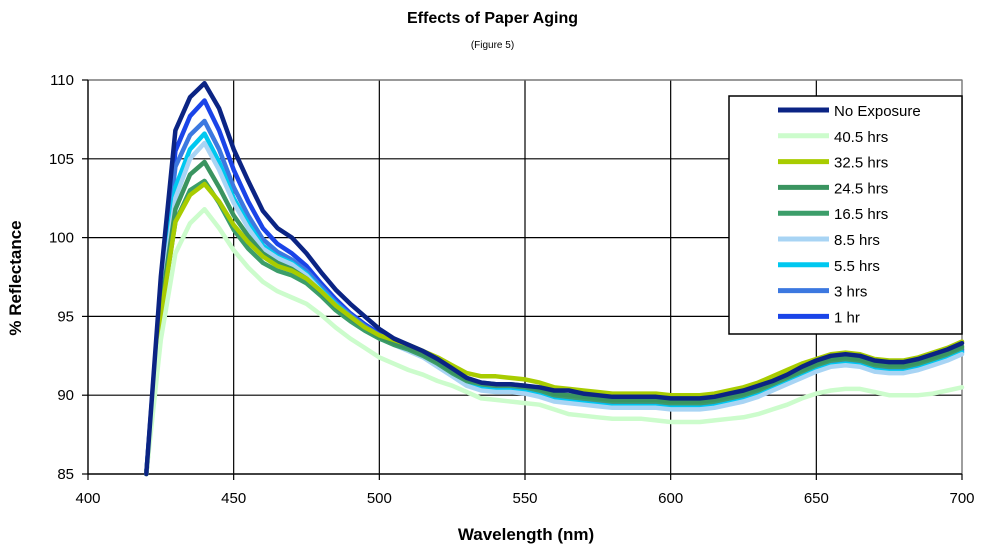 The image size is (985, 550). What do you see at coordinates (877, 111) in the screenshot?
I see `legend-label-no-exposure: No Exposure` at bounding box center [877, 111].